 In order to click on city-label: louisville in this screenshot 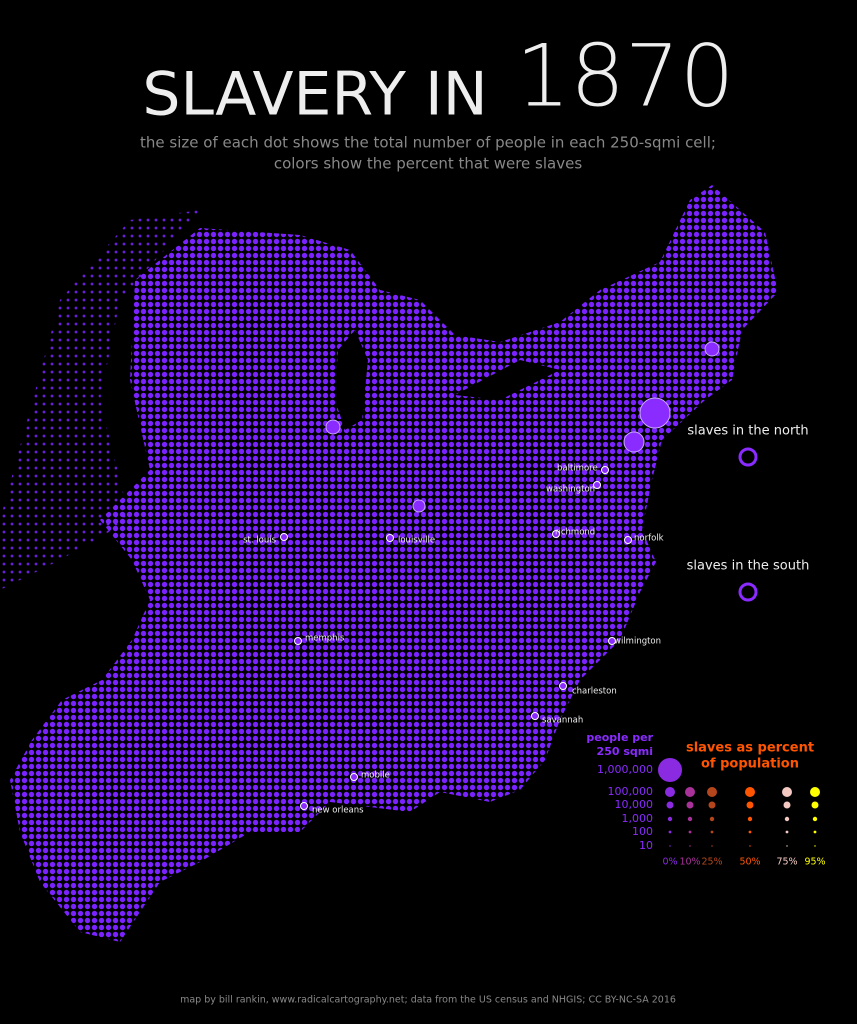, I will do `click(416, 541)`.